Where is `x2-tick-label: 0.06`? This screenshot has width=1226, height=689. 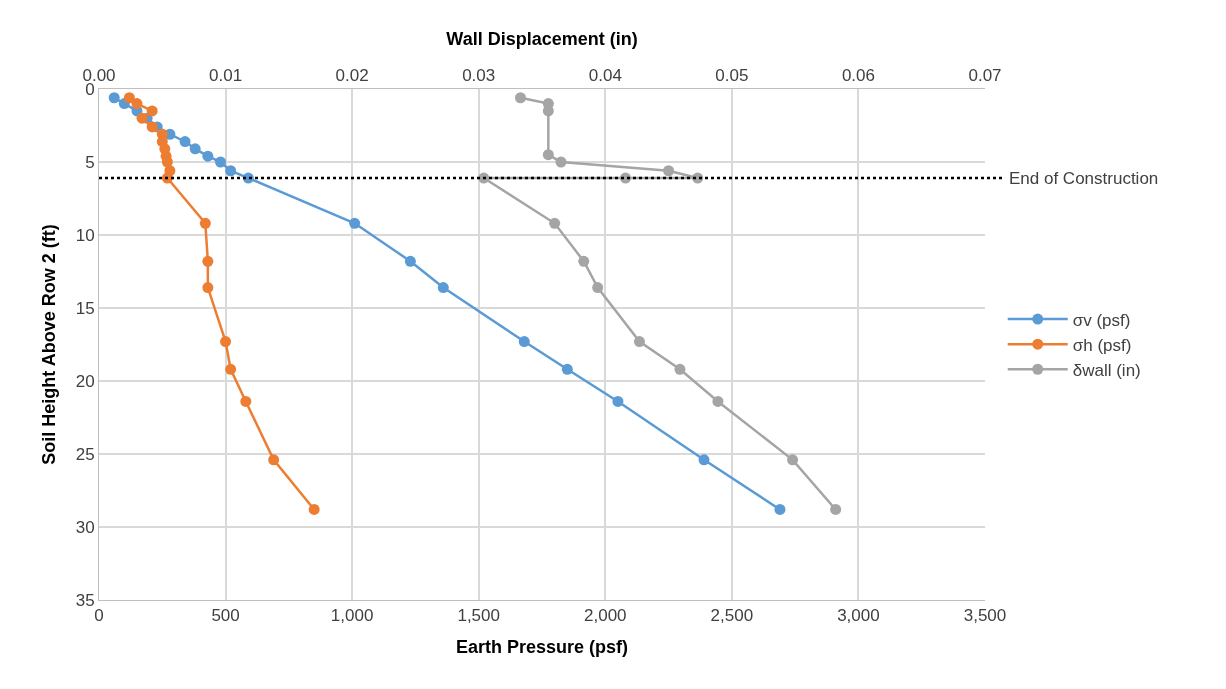 x2-tick-label: 0.06 is located at coordinates (858, 76).